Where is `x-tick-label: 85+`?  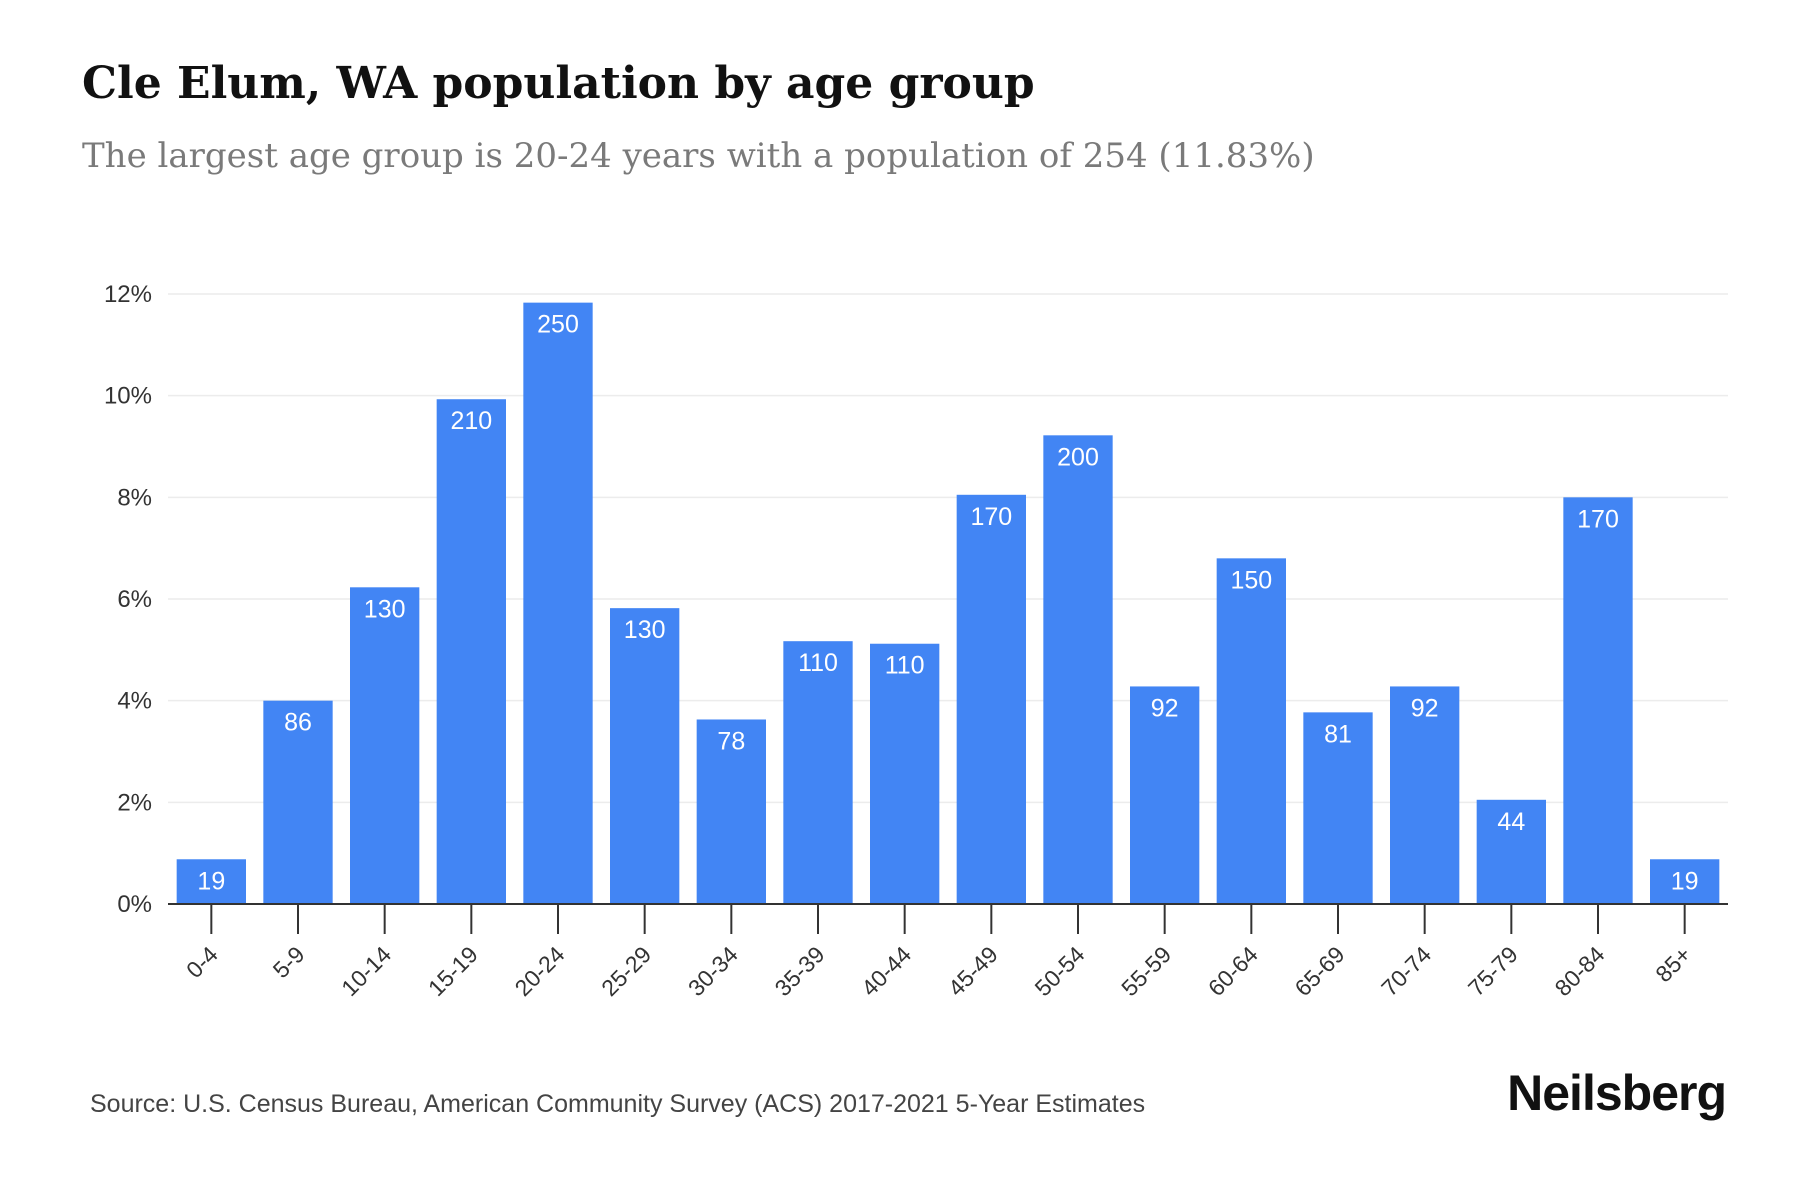 x-tick-label: 85+ is located at coordinates (1673, 964).